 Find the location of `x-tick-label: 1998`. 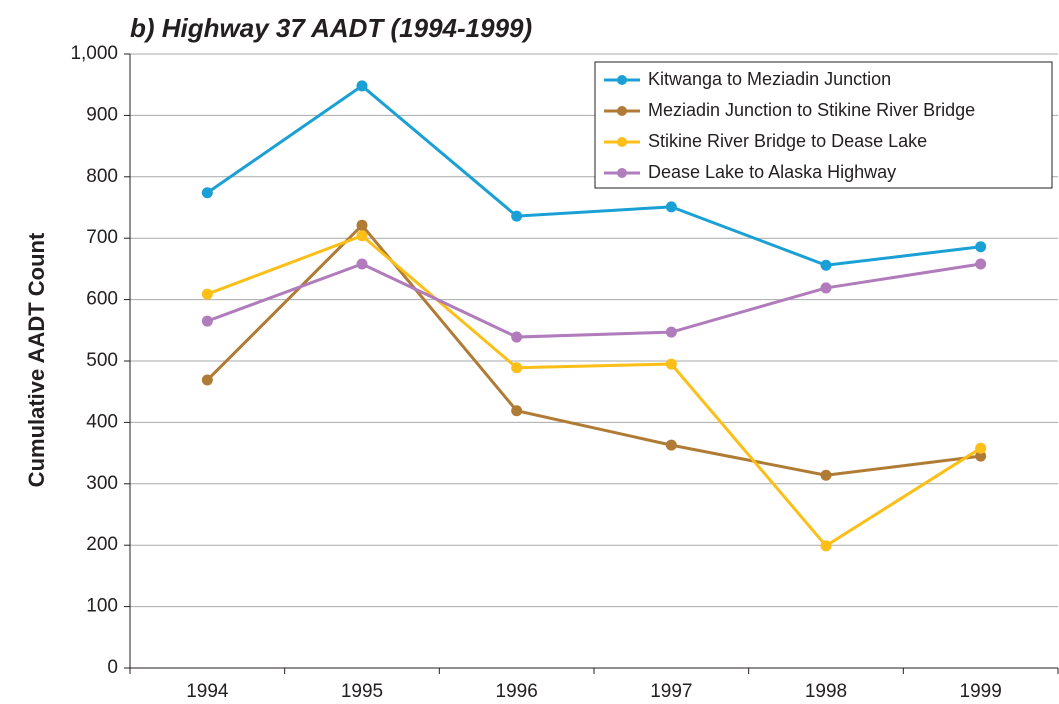

x-tick-label: 1998 is located at coordinates (826, 691).